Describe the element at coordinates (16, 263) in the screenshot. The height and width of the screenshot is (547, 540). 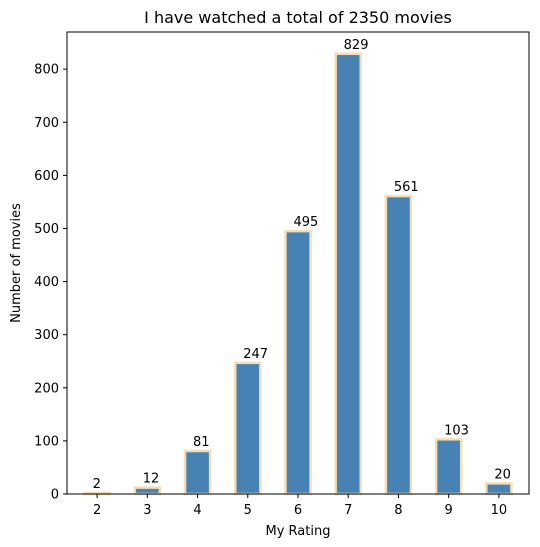
I see `y-axis-label: Number of movies` at that location.